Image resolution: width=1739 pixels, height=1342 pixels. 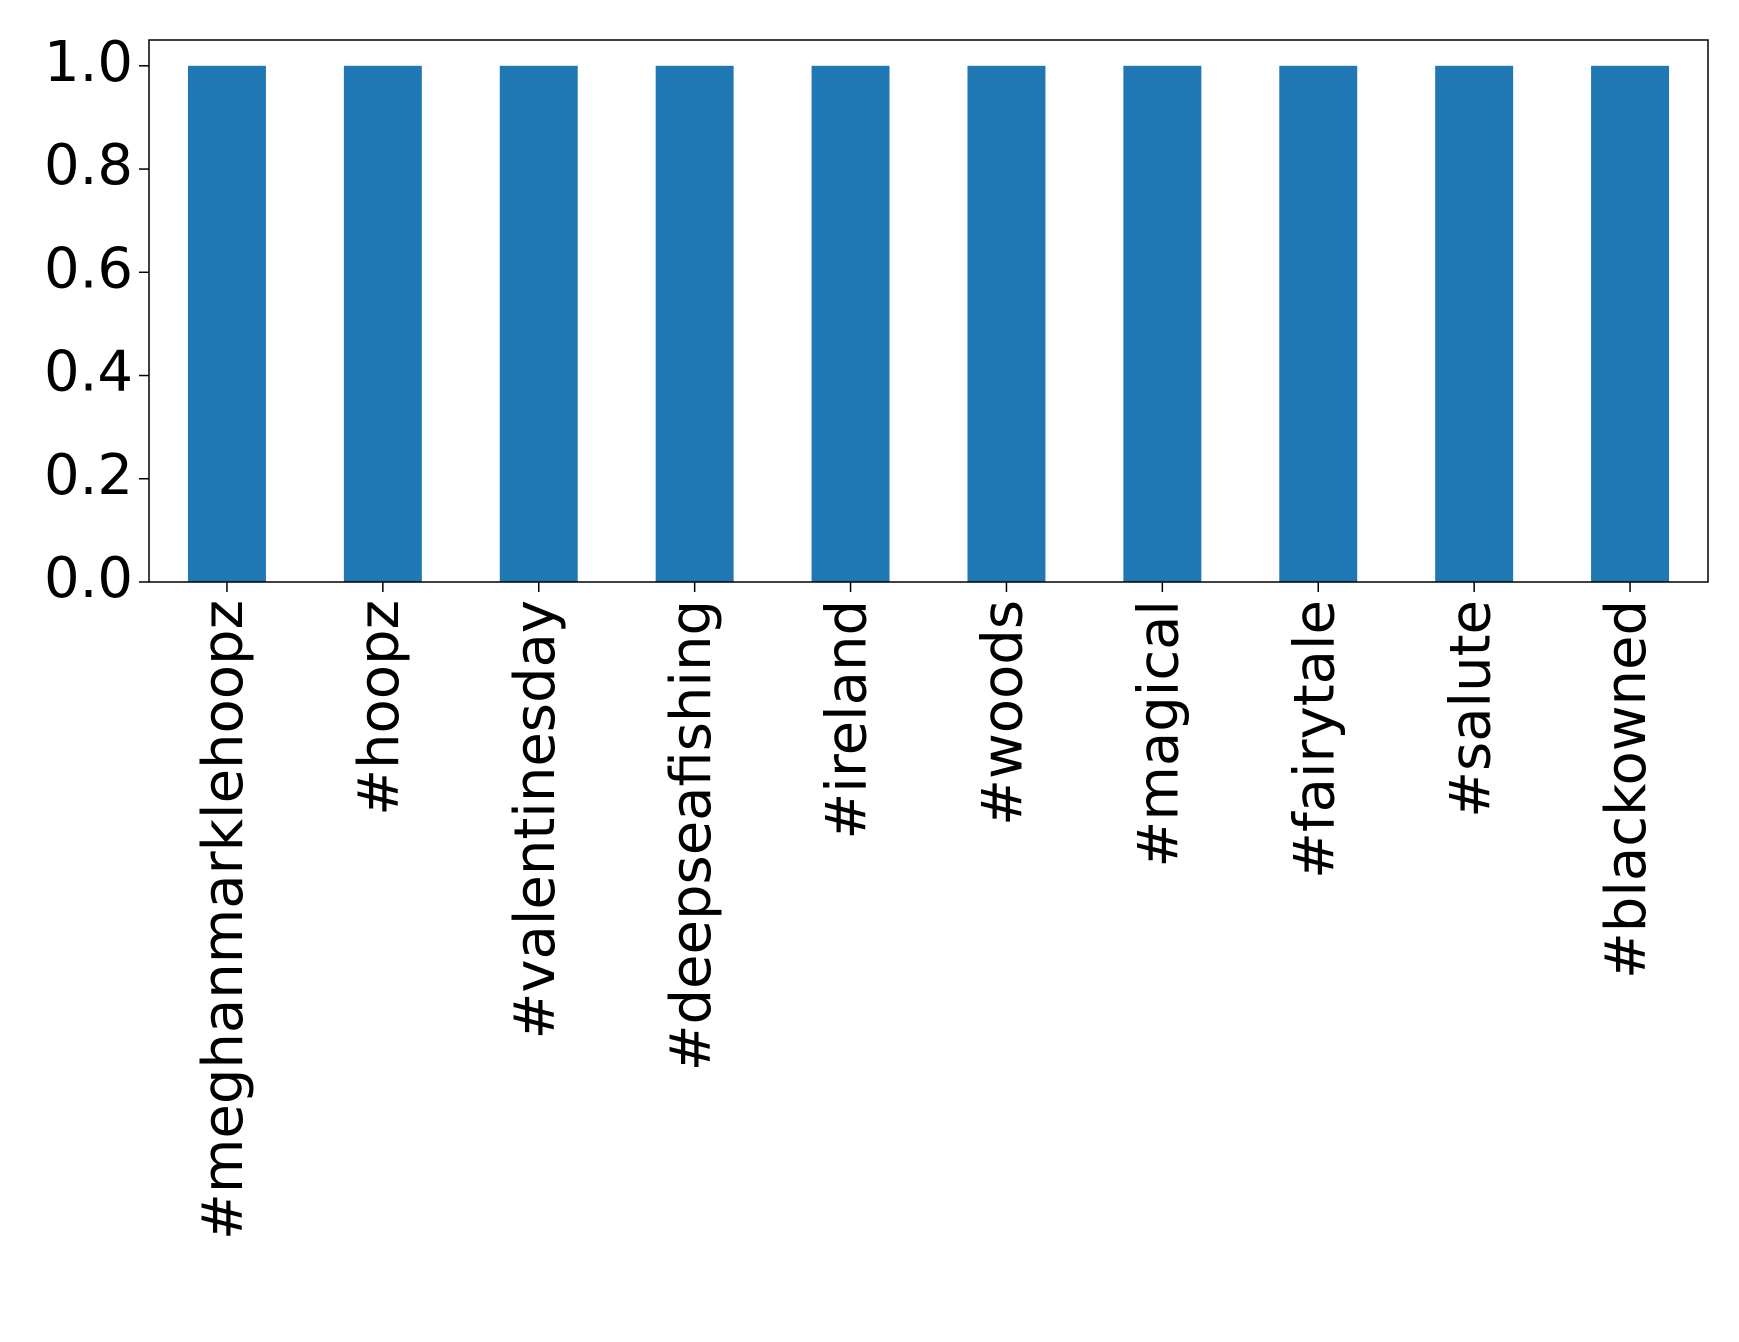 I want to click on x-tick-label: #valentinesday, so click(x=535, y=820).